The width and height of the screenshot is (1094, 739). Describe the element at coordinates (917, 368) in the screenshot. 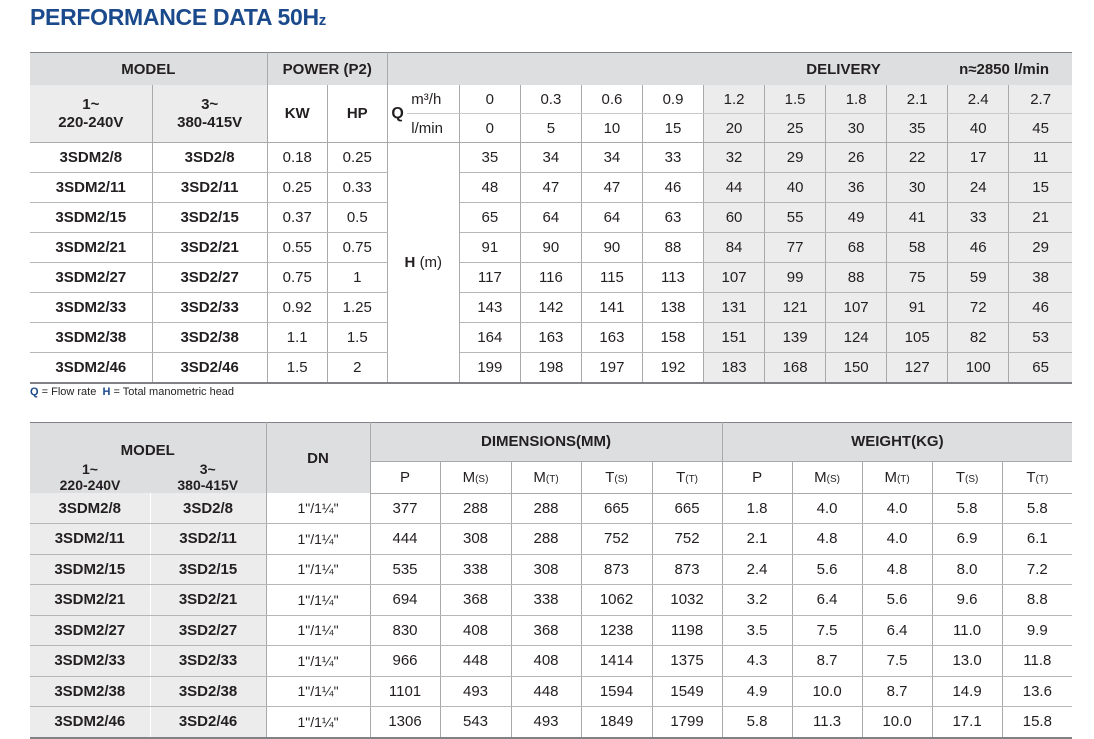

I see `head-value: 127` at that location.